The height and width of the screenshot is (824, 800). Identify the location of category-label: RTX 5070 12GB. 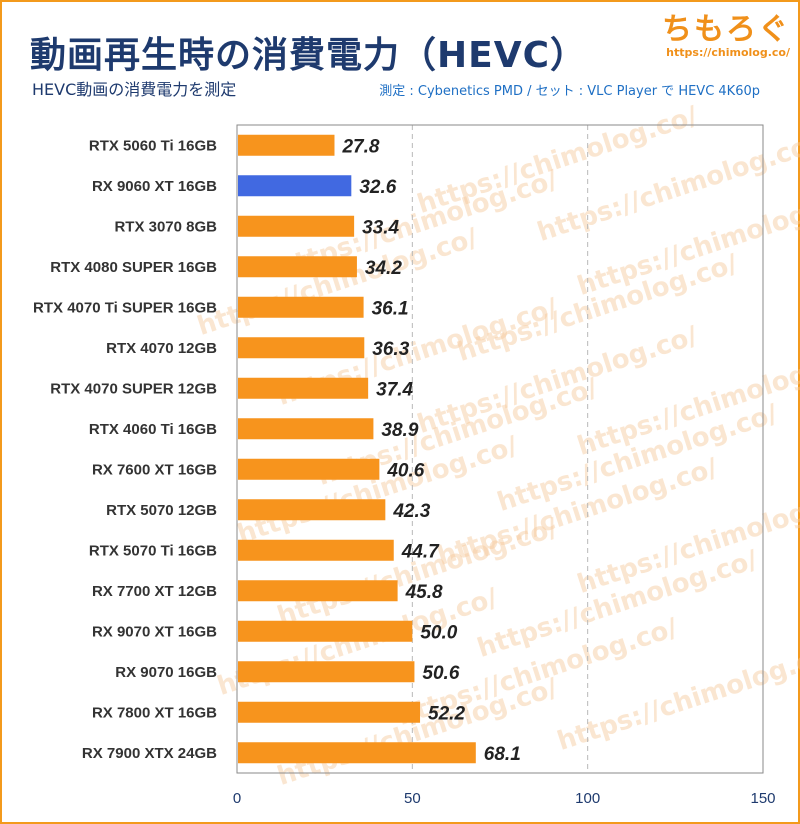
(161, 510).